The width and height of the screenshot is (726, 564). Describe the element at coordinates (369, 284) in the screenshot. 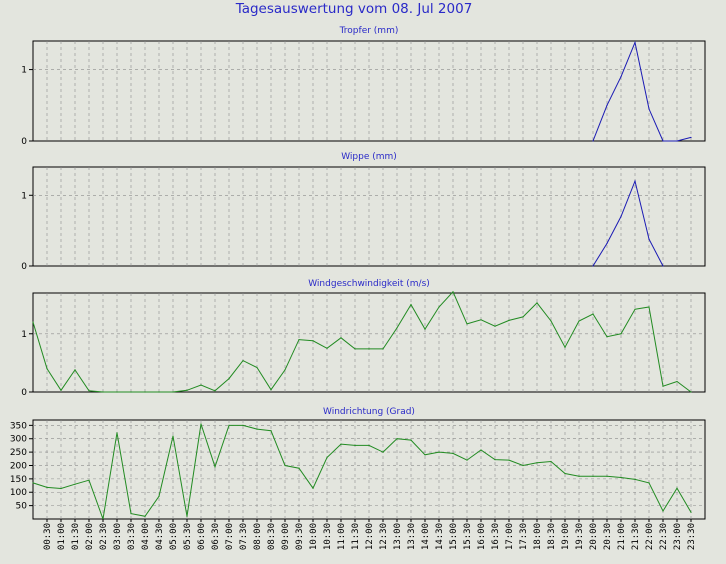

I see `panel-title: Windgeschwindigkeit (m/s)` at that location.